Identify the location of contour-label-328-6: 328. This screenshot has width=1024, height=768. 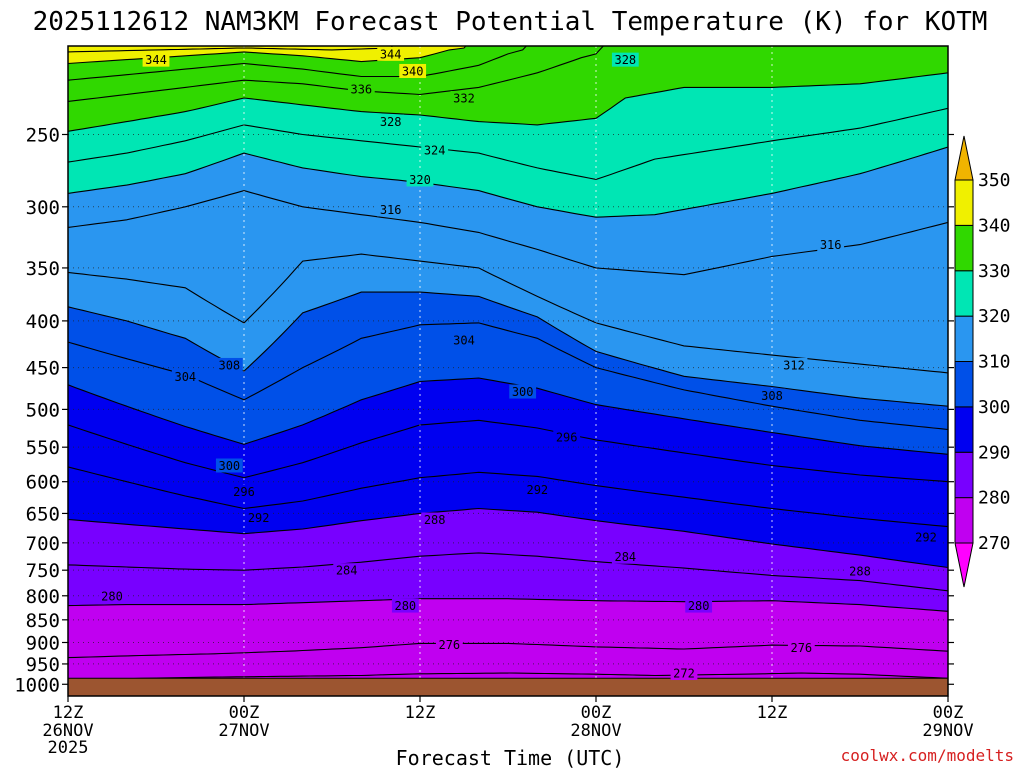
(625, 59).